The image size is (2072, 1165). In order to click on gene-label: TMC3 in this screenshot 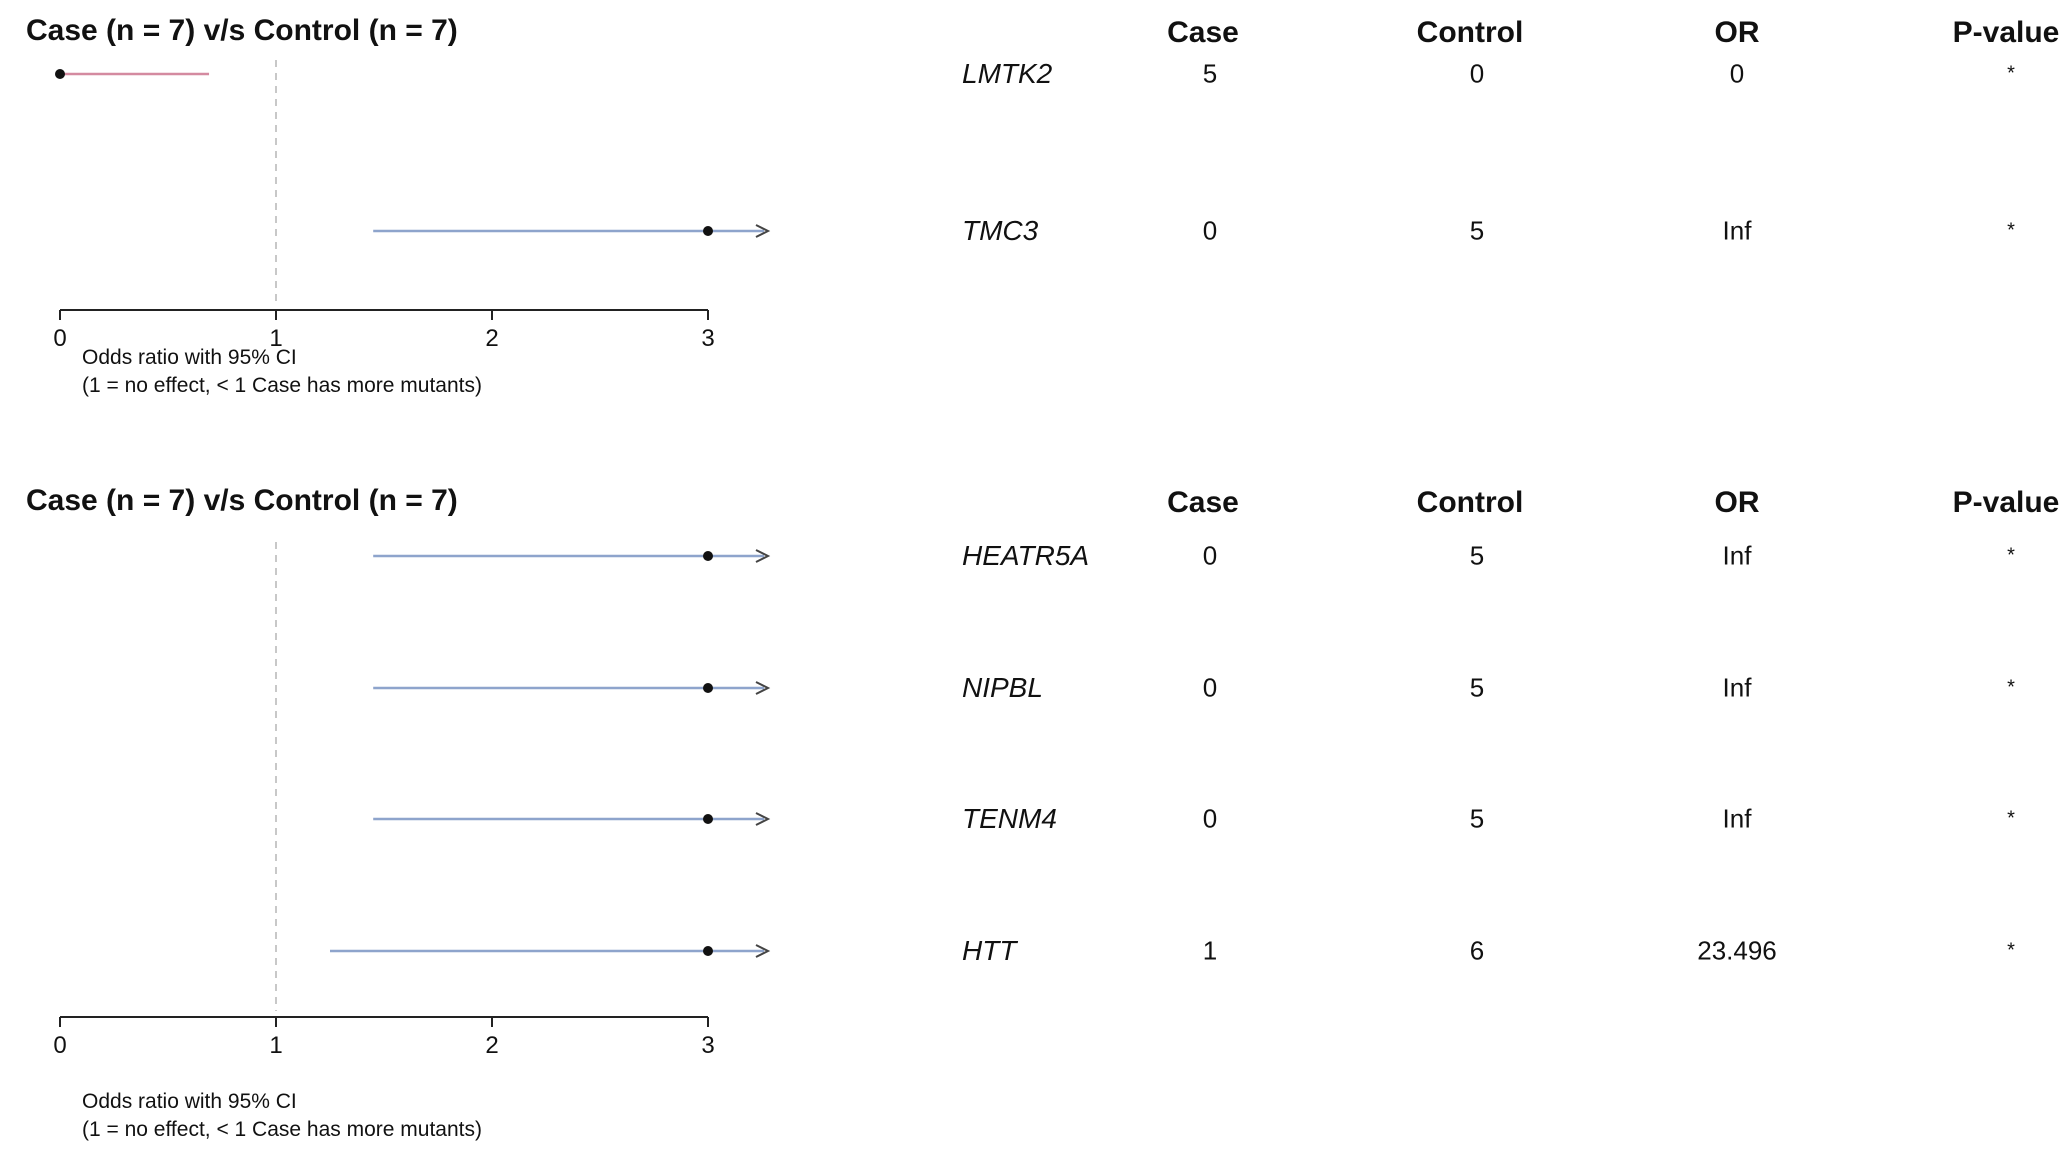, I will do `click(1000, 230)`.